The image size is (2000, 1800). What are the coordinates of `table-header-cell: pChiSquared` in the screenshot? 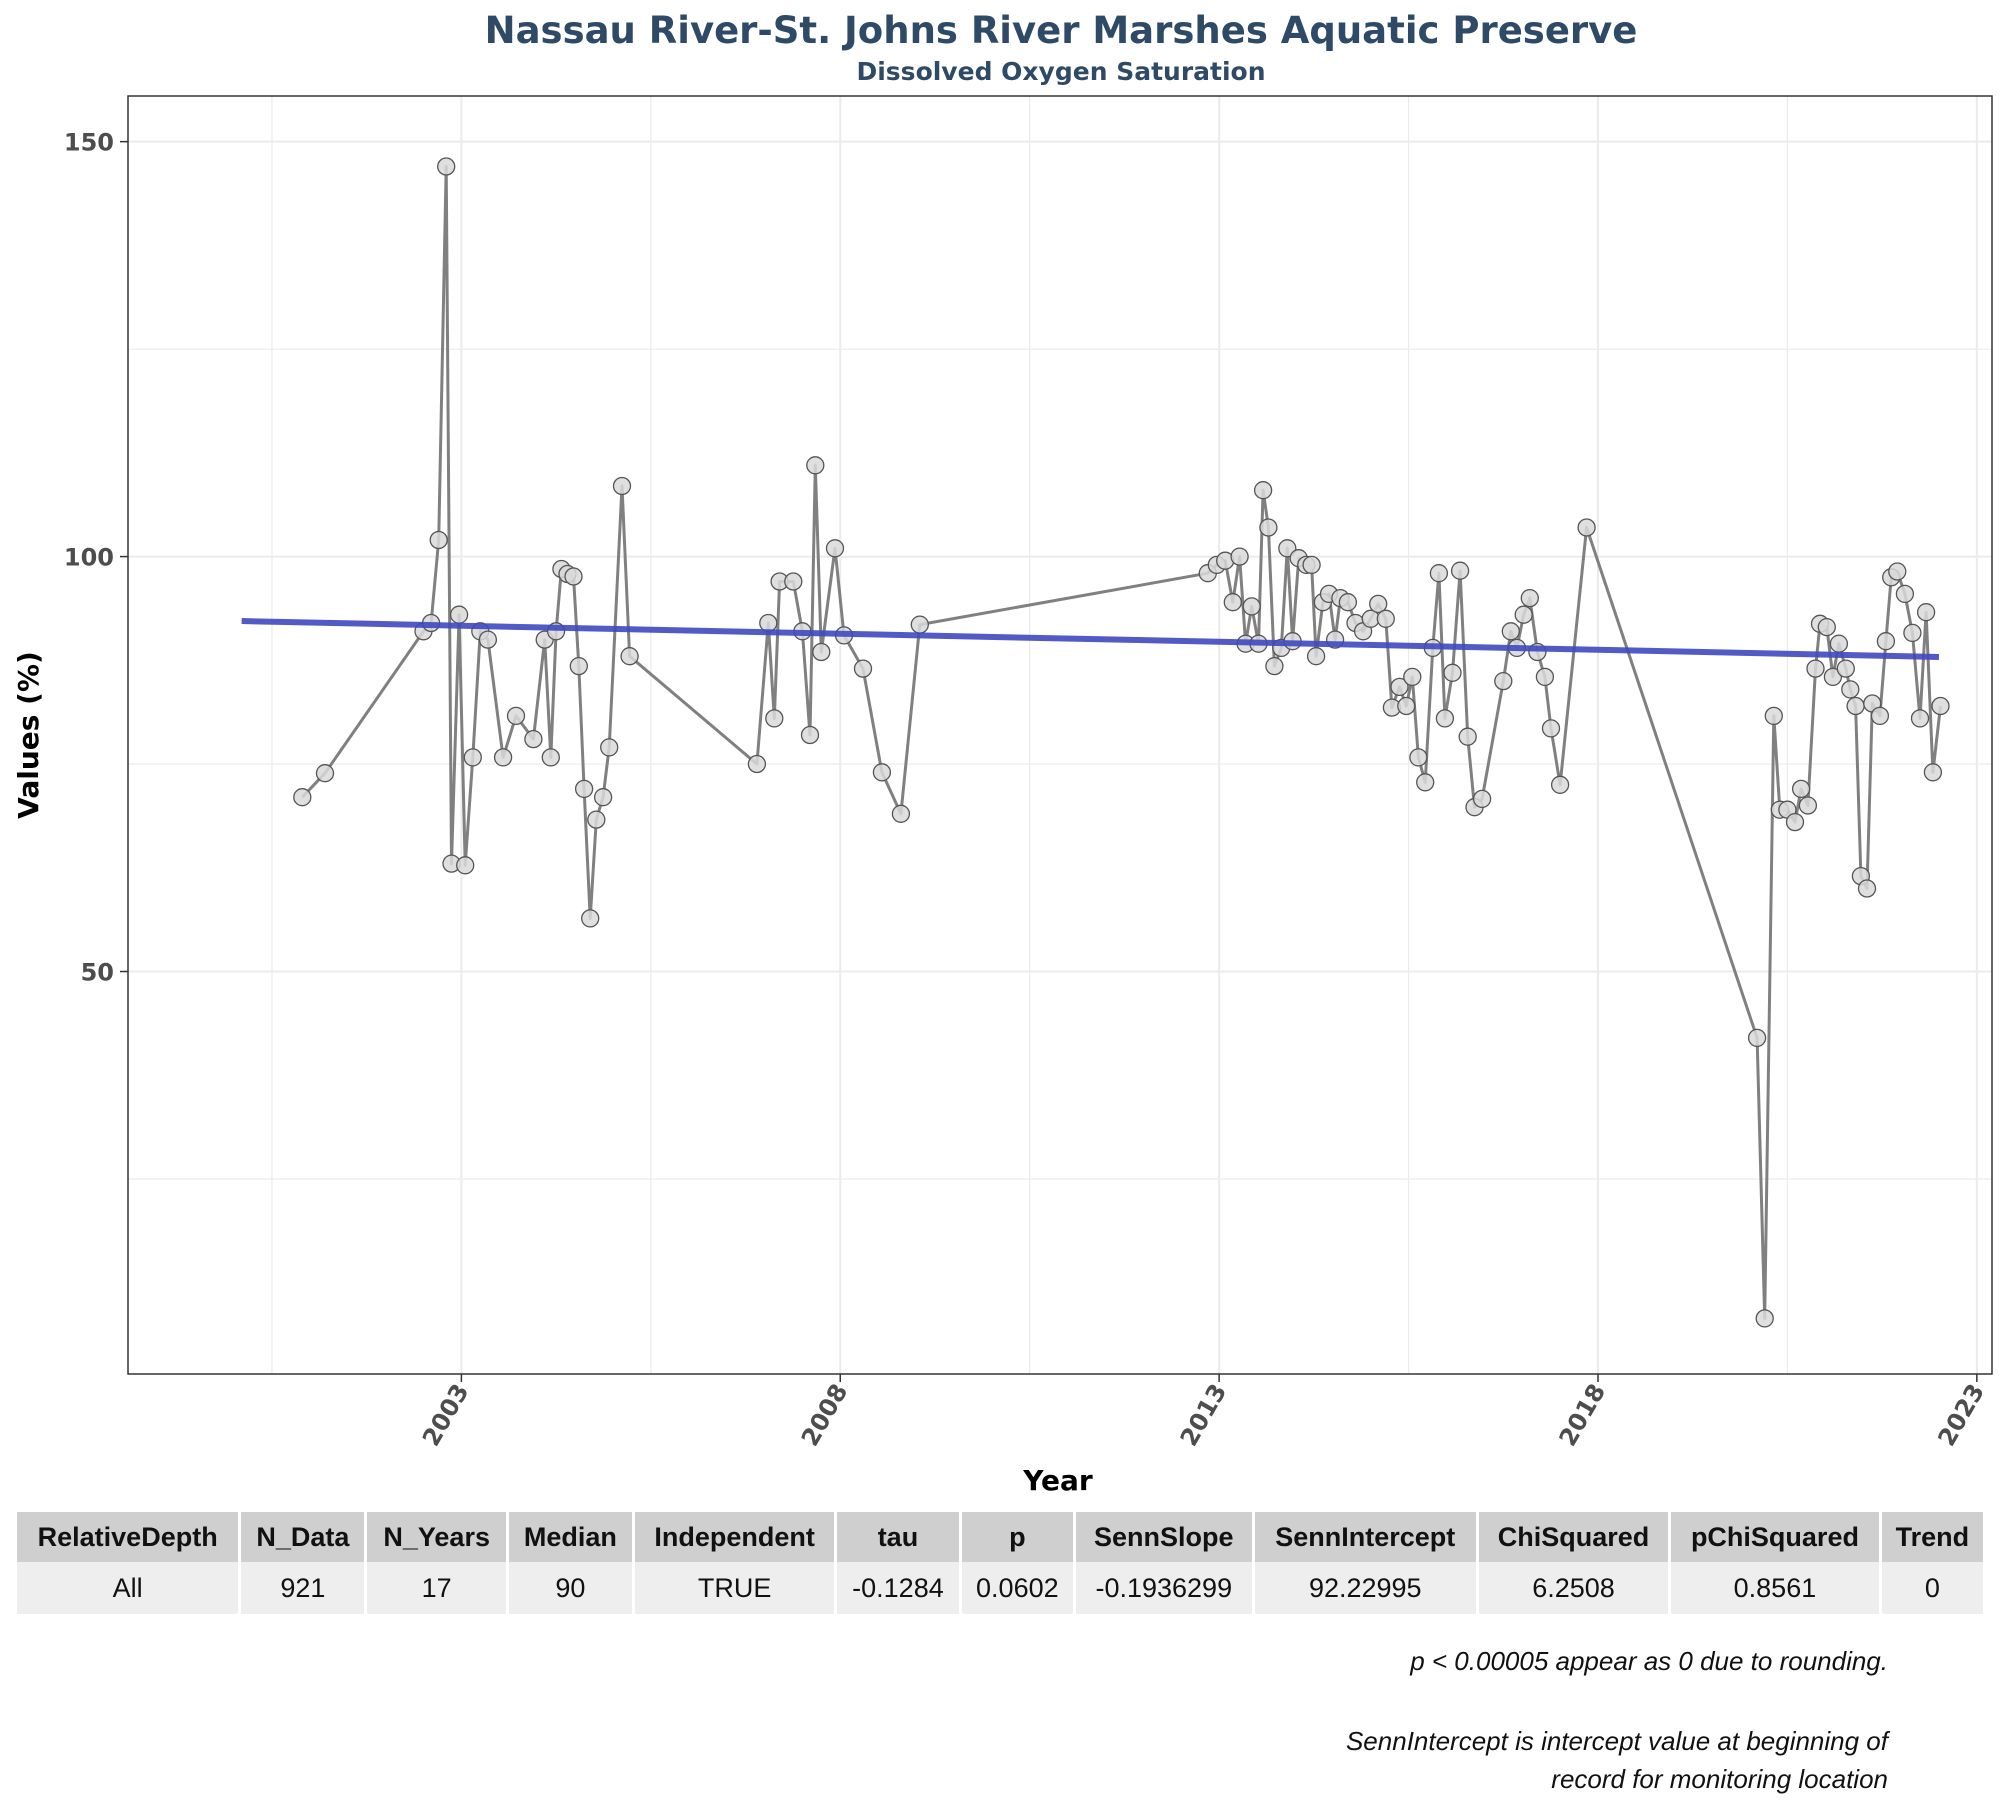 It's located at (1775, 1537).